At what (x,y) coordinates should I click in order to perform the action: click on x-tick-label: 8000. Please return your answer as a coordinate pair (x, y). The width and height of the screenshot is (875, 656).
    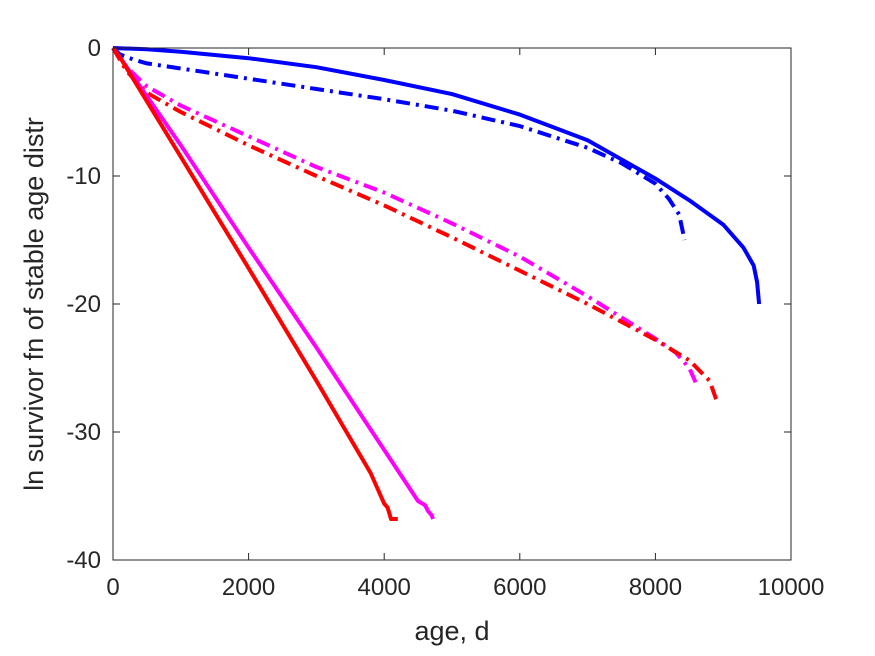
    Looking at the image, I should click on (655, 587).